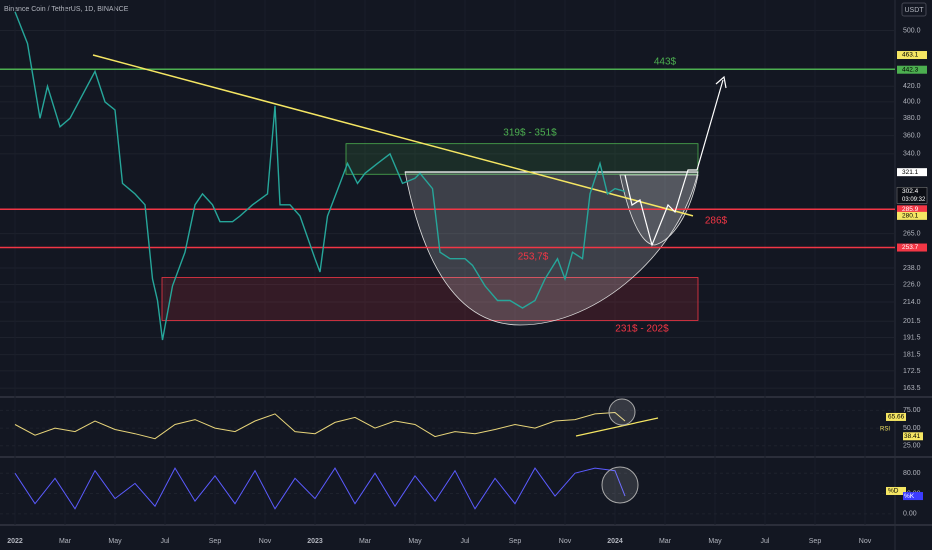 Image resolution: width=932 pixels, height=550 pixels. Describe the element at coordinates (912, 135) in the screenshot. I see `y-tick-label: 360.0` at that location.